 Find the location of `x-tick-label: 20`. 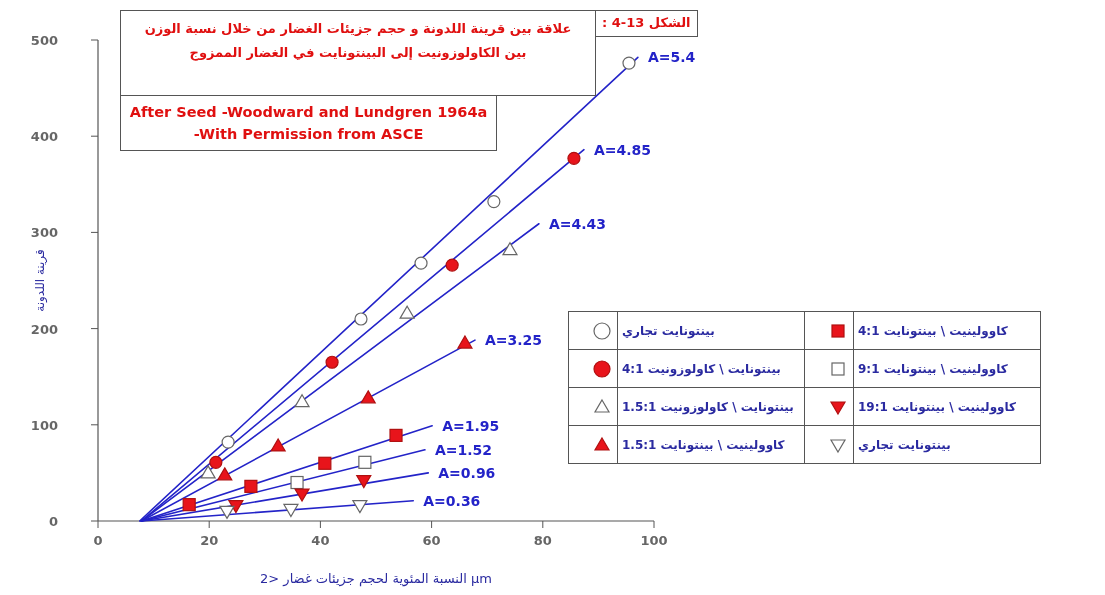

x-tick-label: 20 is located at coordinates (209, 540).